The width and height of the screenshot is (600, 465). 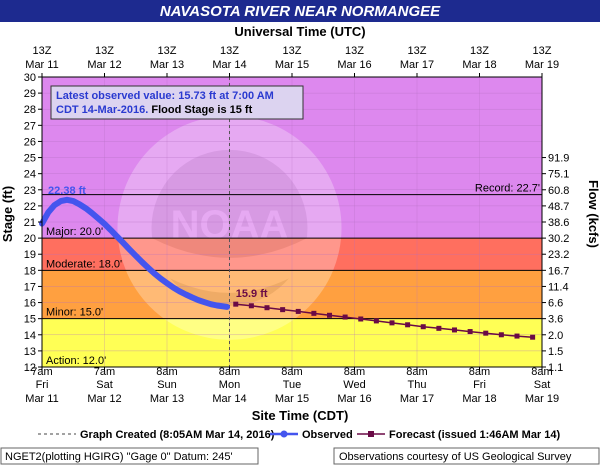 I want to click on major-stage-label: Major: 20.0', so click(x=74, y=232).